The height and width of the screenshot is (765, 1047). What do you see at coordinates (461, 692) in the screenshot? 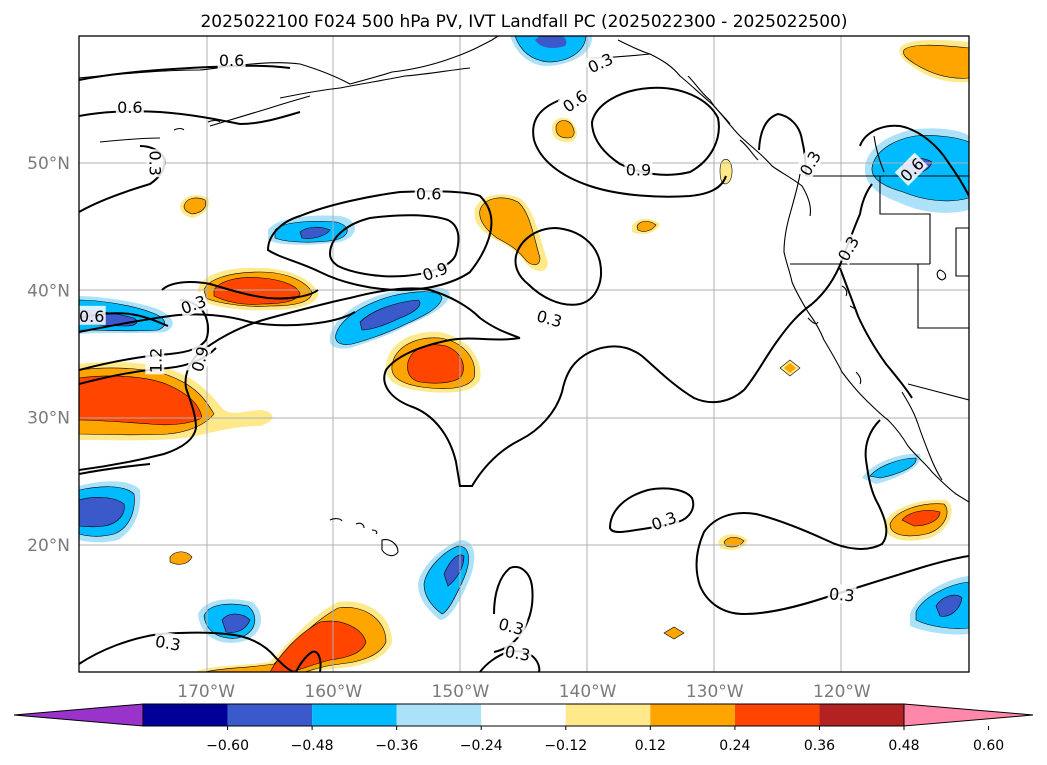
I see `lon-label: 150°W` at bounding box center [461, 692].